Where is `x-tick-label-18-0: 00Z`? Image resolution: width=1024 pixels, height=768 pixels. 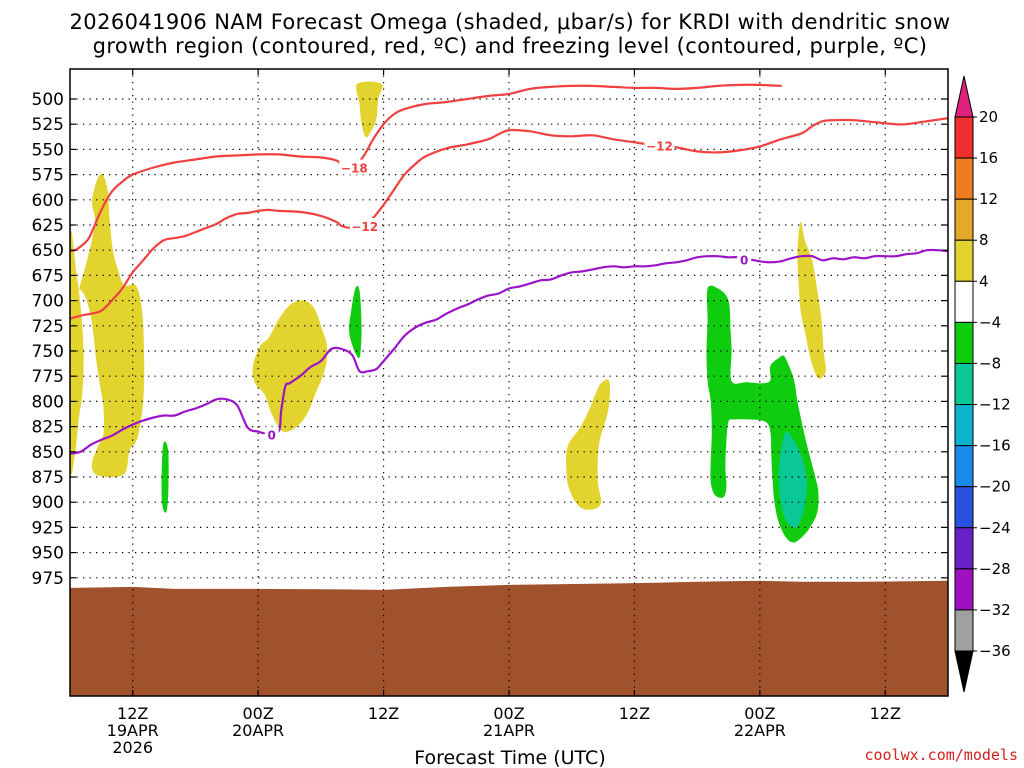 x-tick-label-18-0: 00Z is located at coordinates (257, 713).